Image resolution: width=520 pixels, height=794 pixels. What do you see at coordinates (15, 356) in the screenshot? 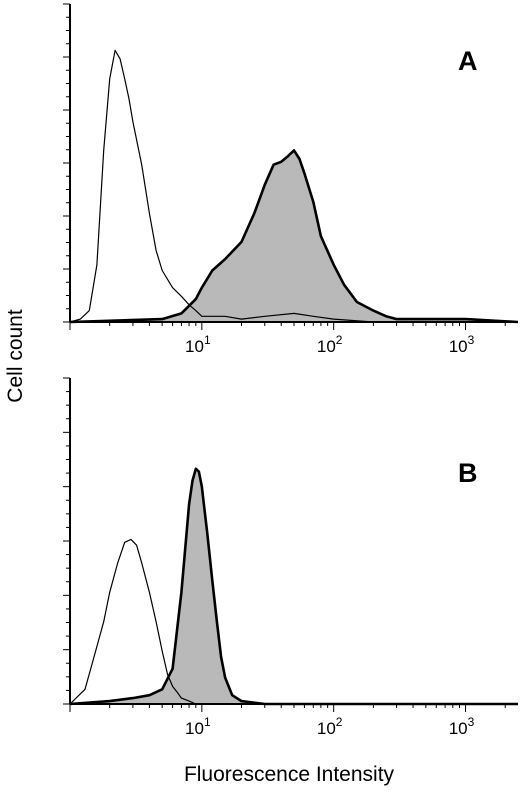
I see `y-axis-title: Cell count` at bounding box center [15, 356].